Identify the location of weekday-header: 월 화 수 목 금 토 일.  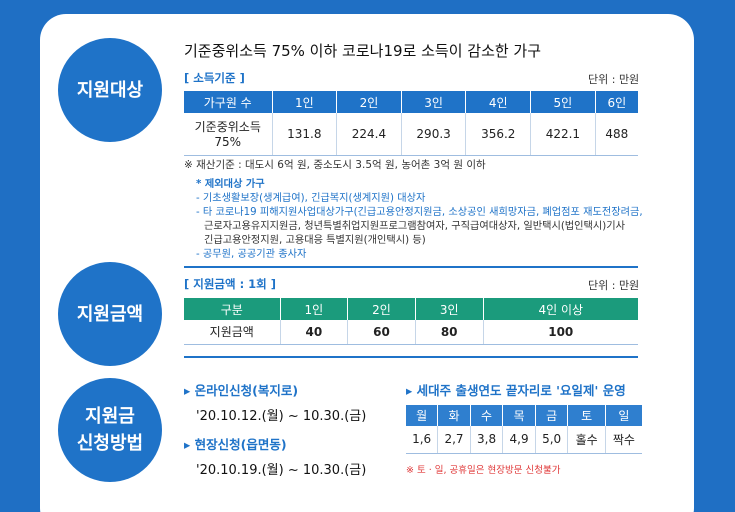
(524, 415).